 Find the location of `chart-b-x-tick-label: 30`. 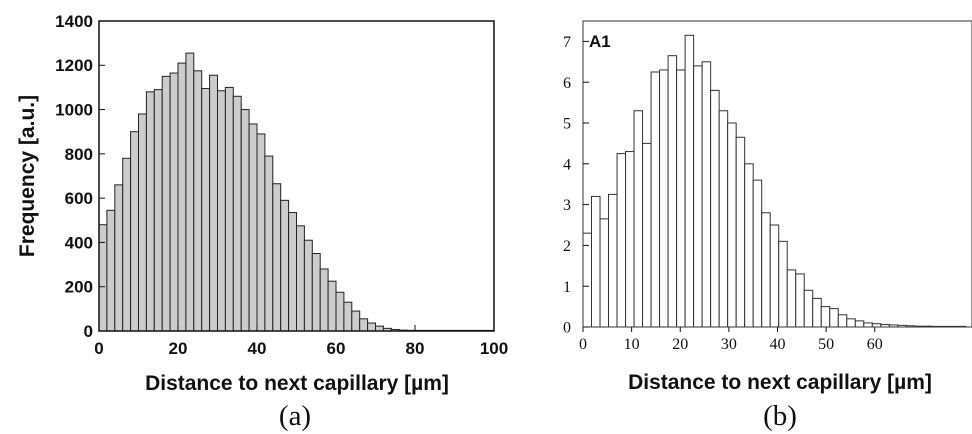

chart-b-x-tick-label: 30 is located at coordinates (729, 344).